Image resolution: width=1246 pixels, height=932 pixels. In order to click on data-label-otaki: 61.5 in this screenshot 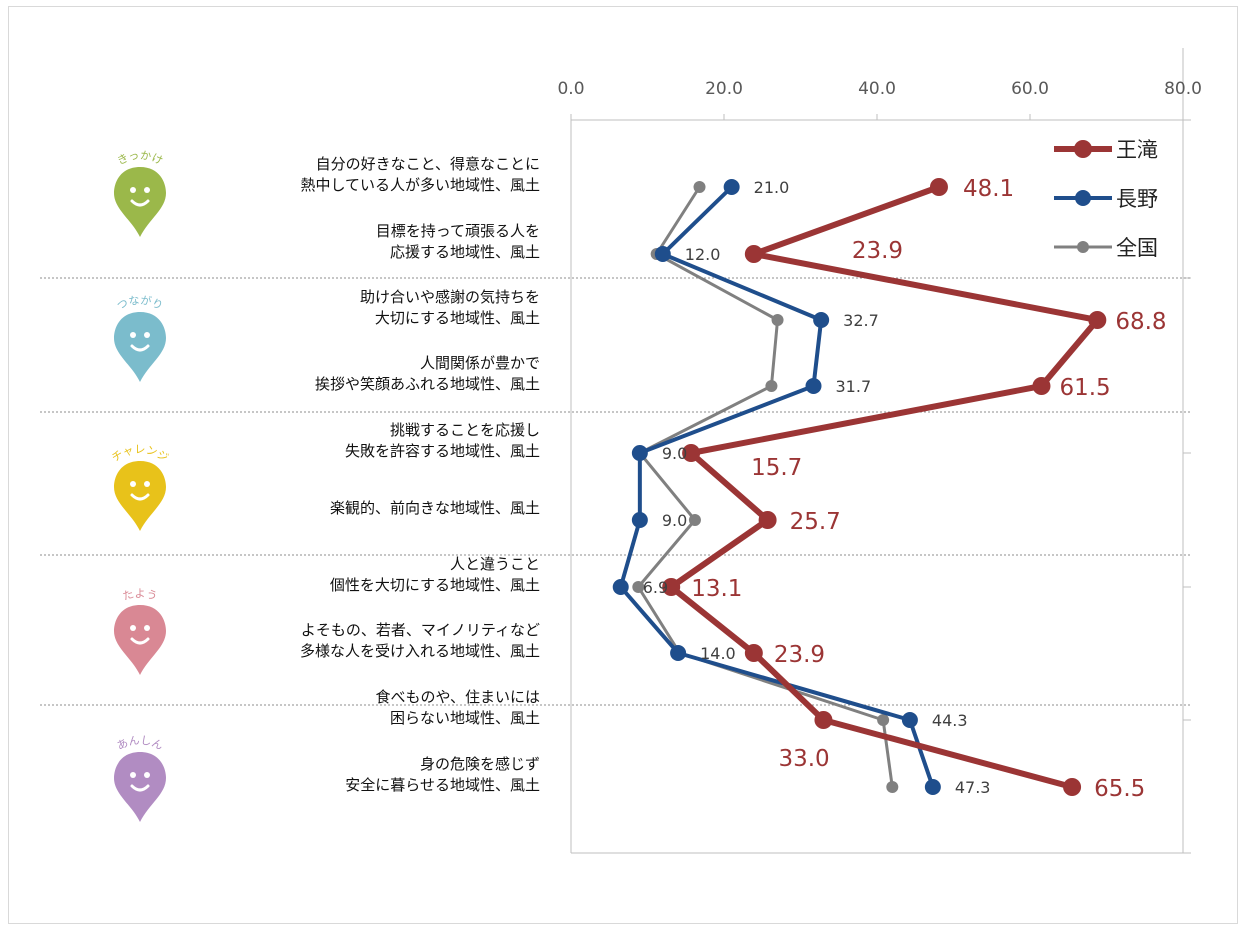, I will do `click(1084, 388)`.